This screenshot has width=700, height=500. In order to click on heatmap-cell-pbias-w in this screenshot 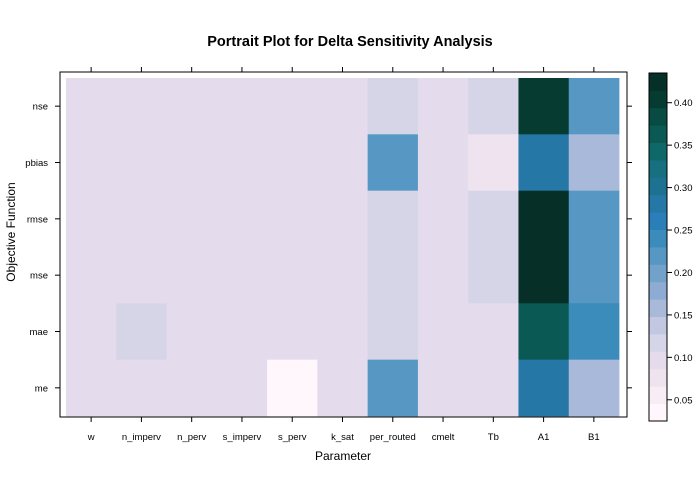, I will do `click(91, 163)`.